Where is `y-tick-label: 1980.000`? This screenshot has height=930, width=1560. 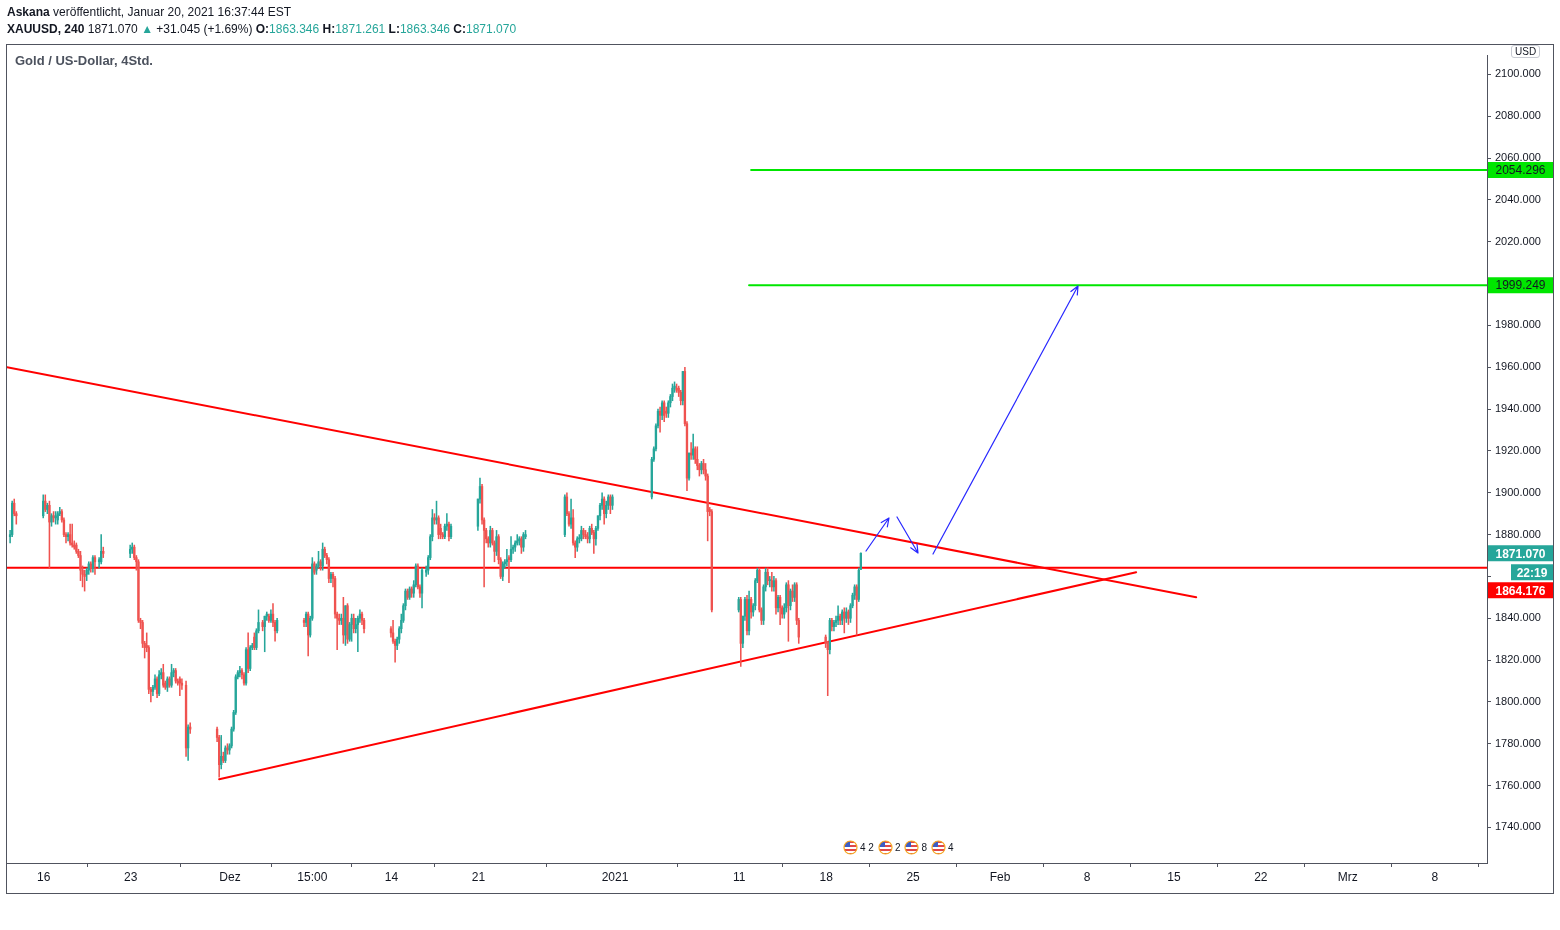 y-tick-label: 1980.000 is located at coordinates (1518, 324).